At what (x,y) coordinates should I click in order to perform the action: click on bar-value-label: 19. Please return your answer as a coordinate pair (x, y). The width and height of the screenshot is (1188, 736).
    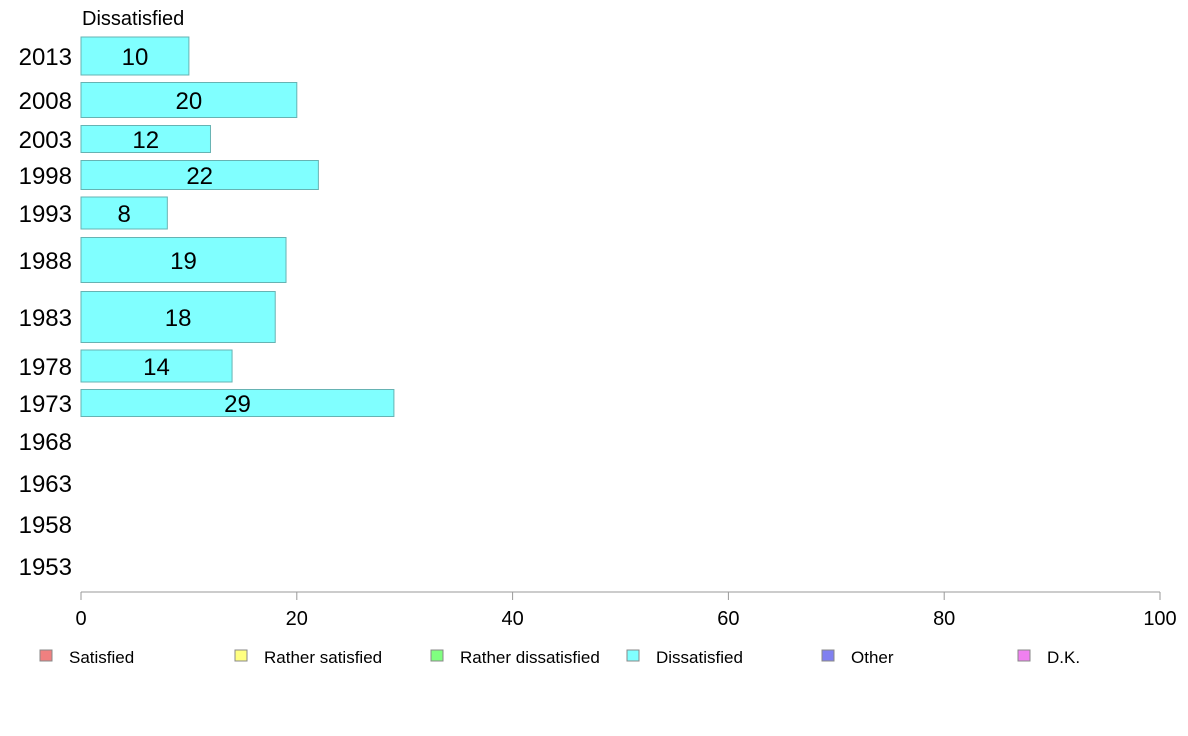
    Looking at the image, I should click on (183, 261).